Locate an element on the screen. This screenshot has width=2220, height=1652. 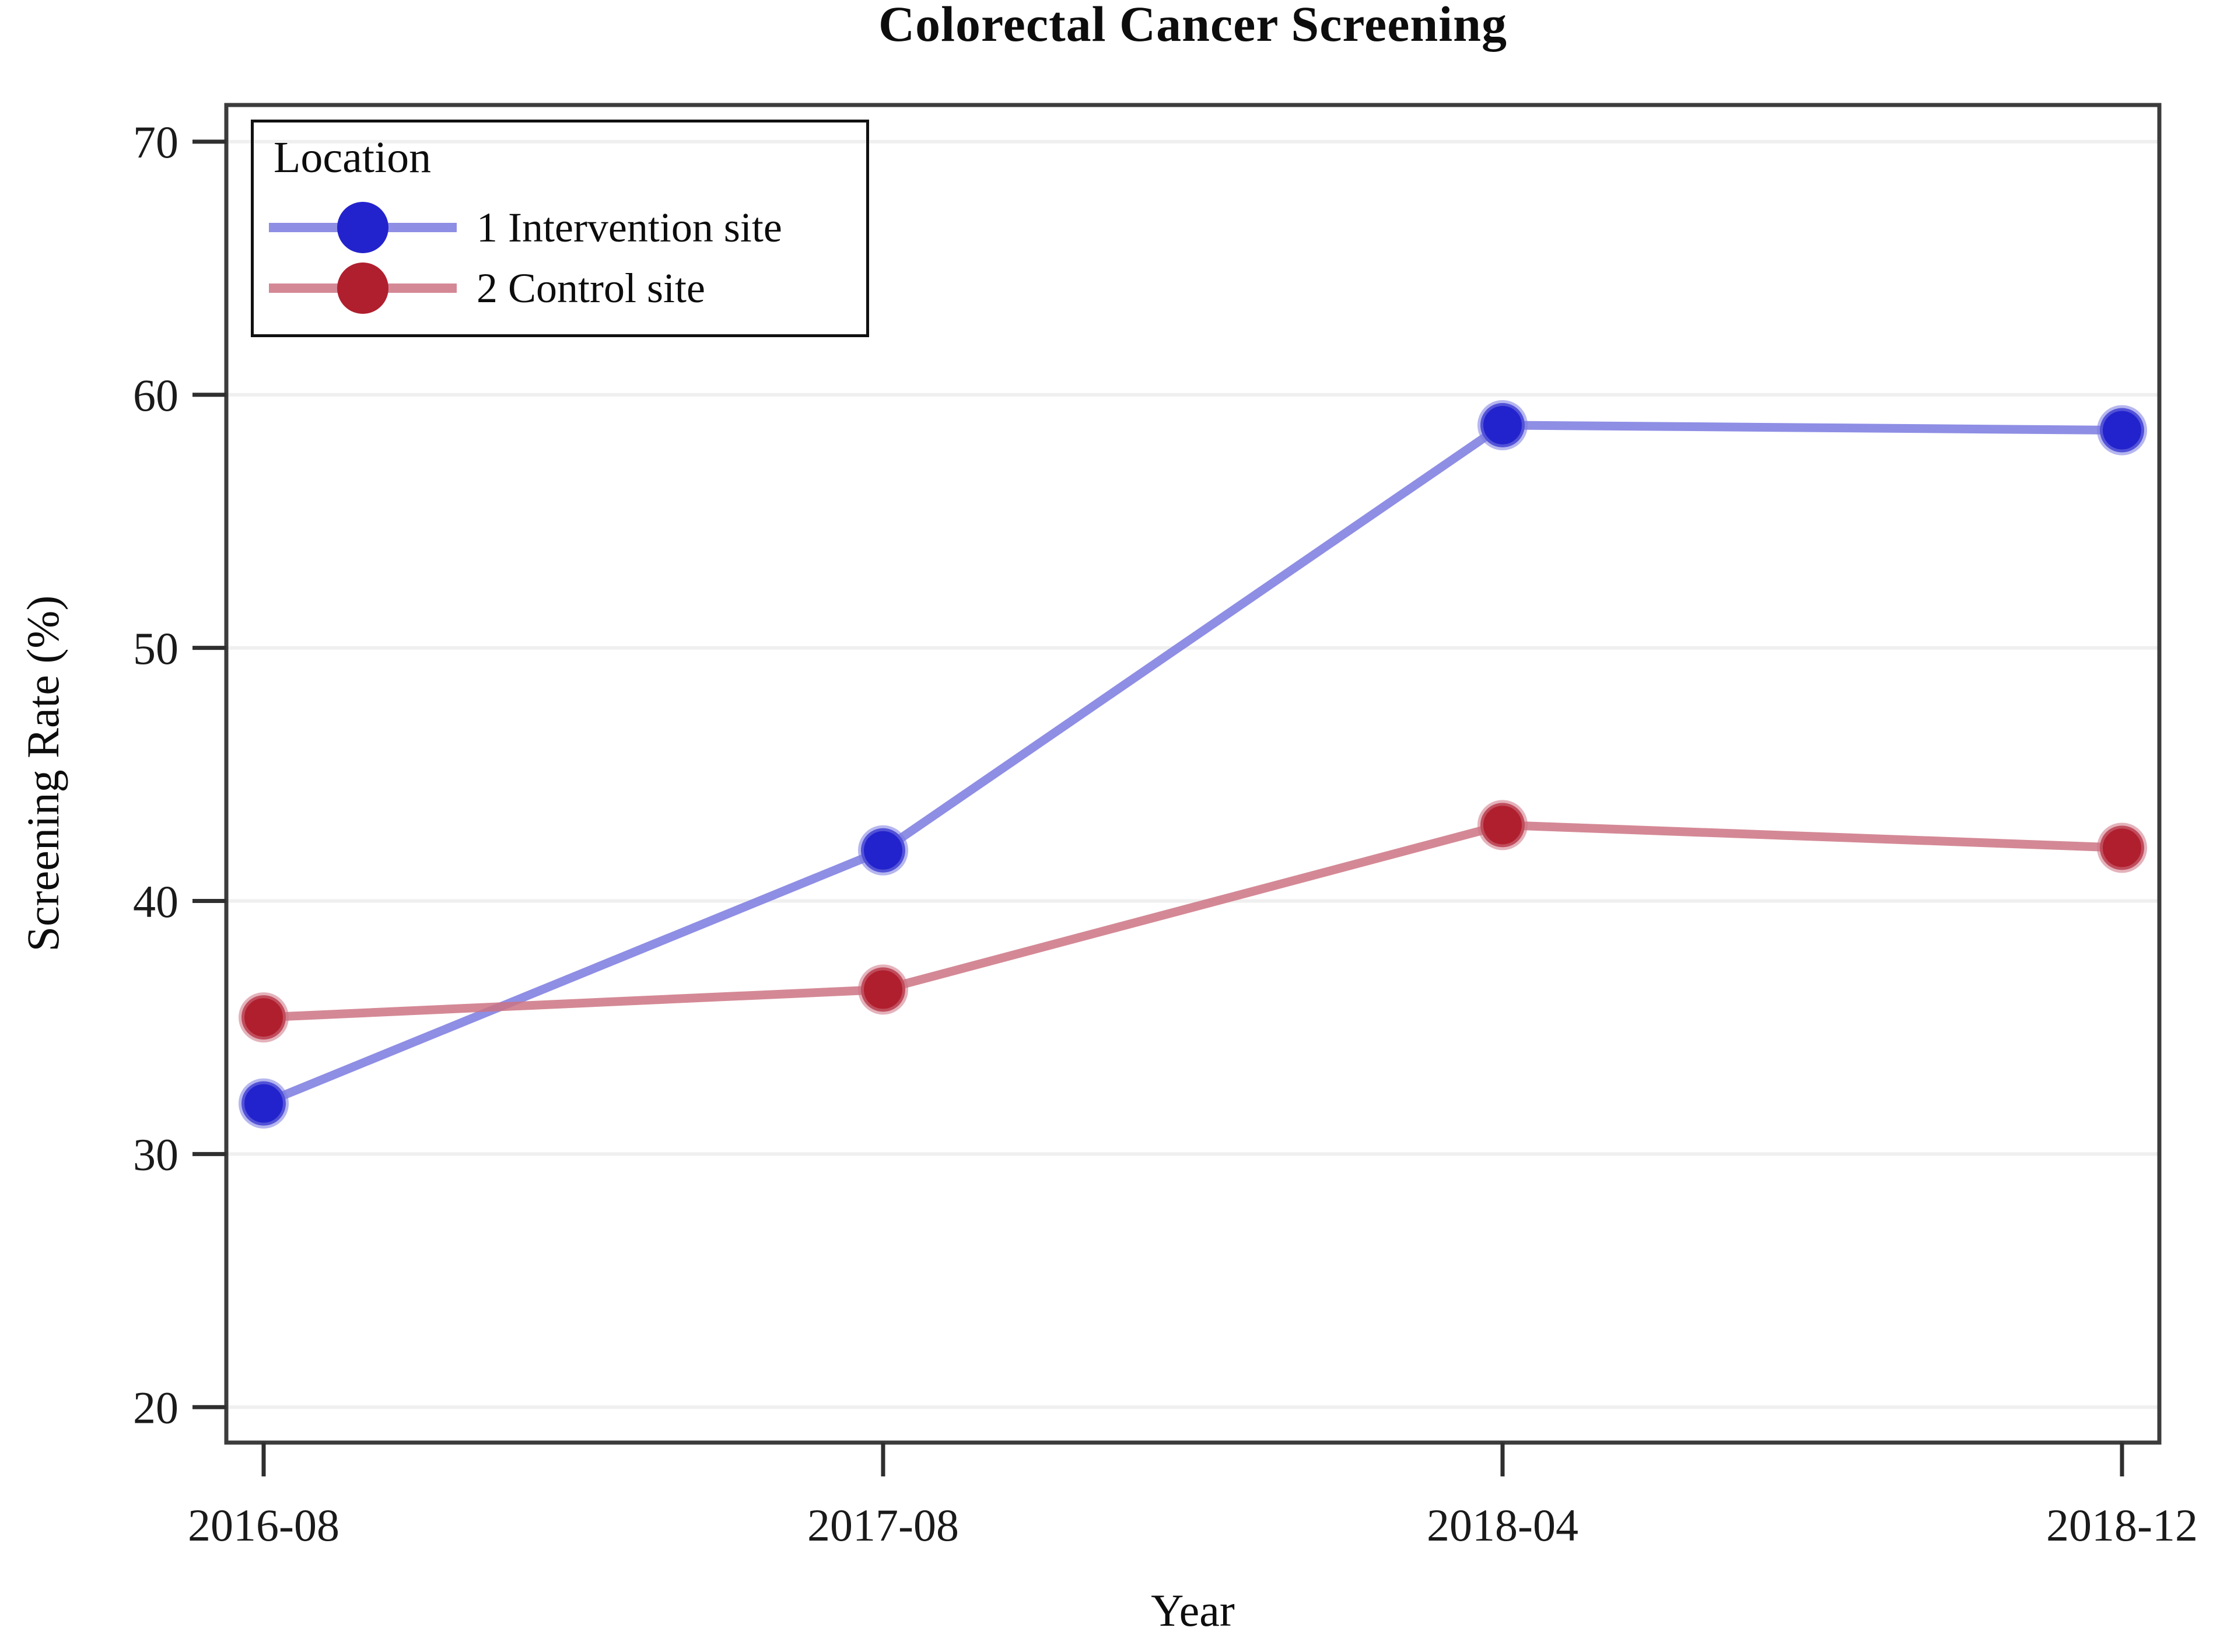
legend-title: Location is located at coordinates (353, 157).